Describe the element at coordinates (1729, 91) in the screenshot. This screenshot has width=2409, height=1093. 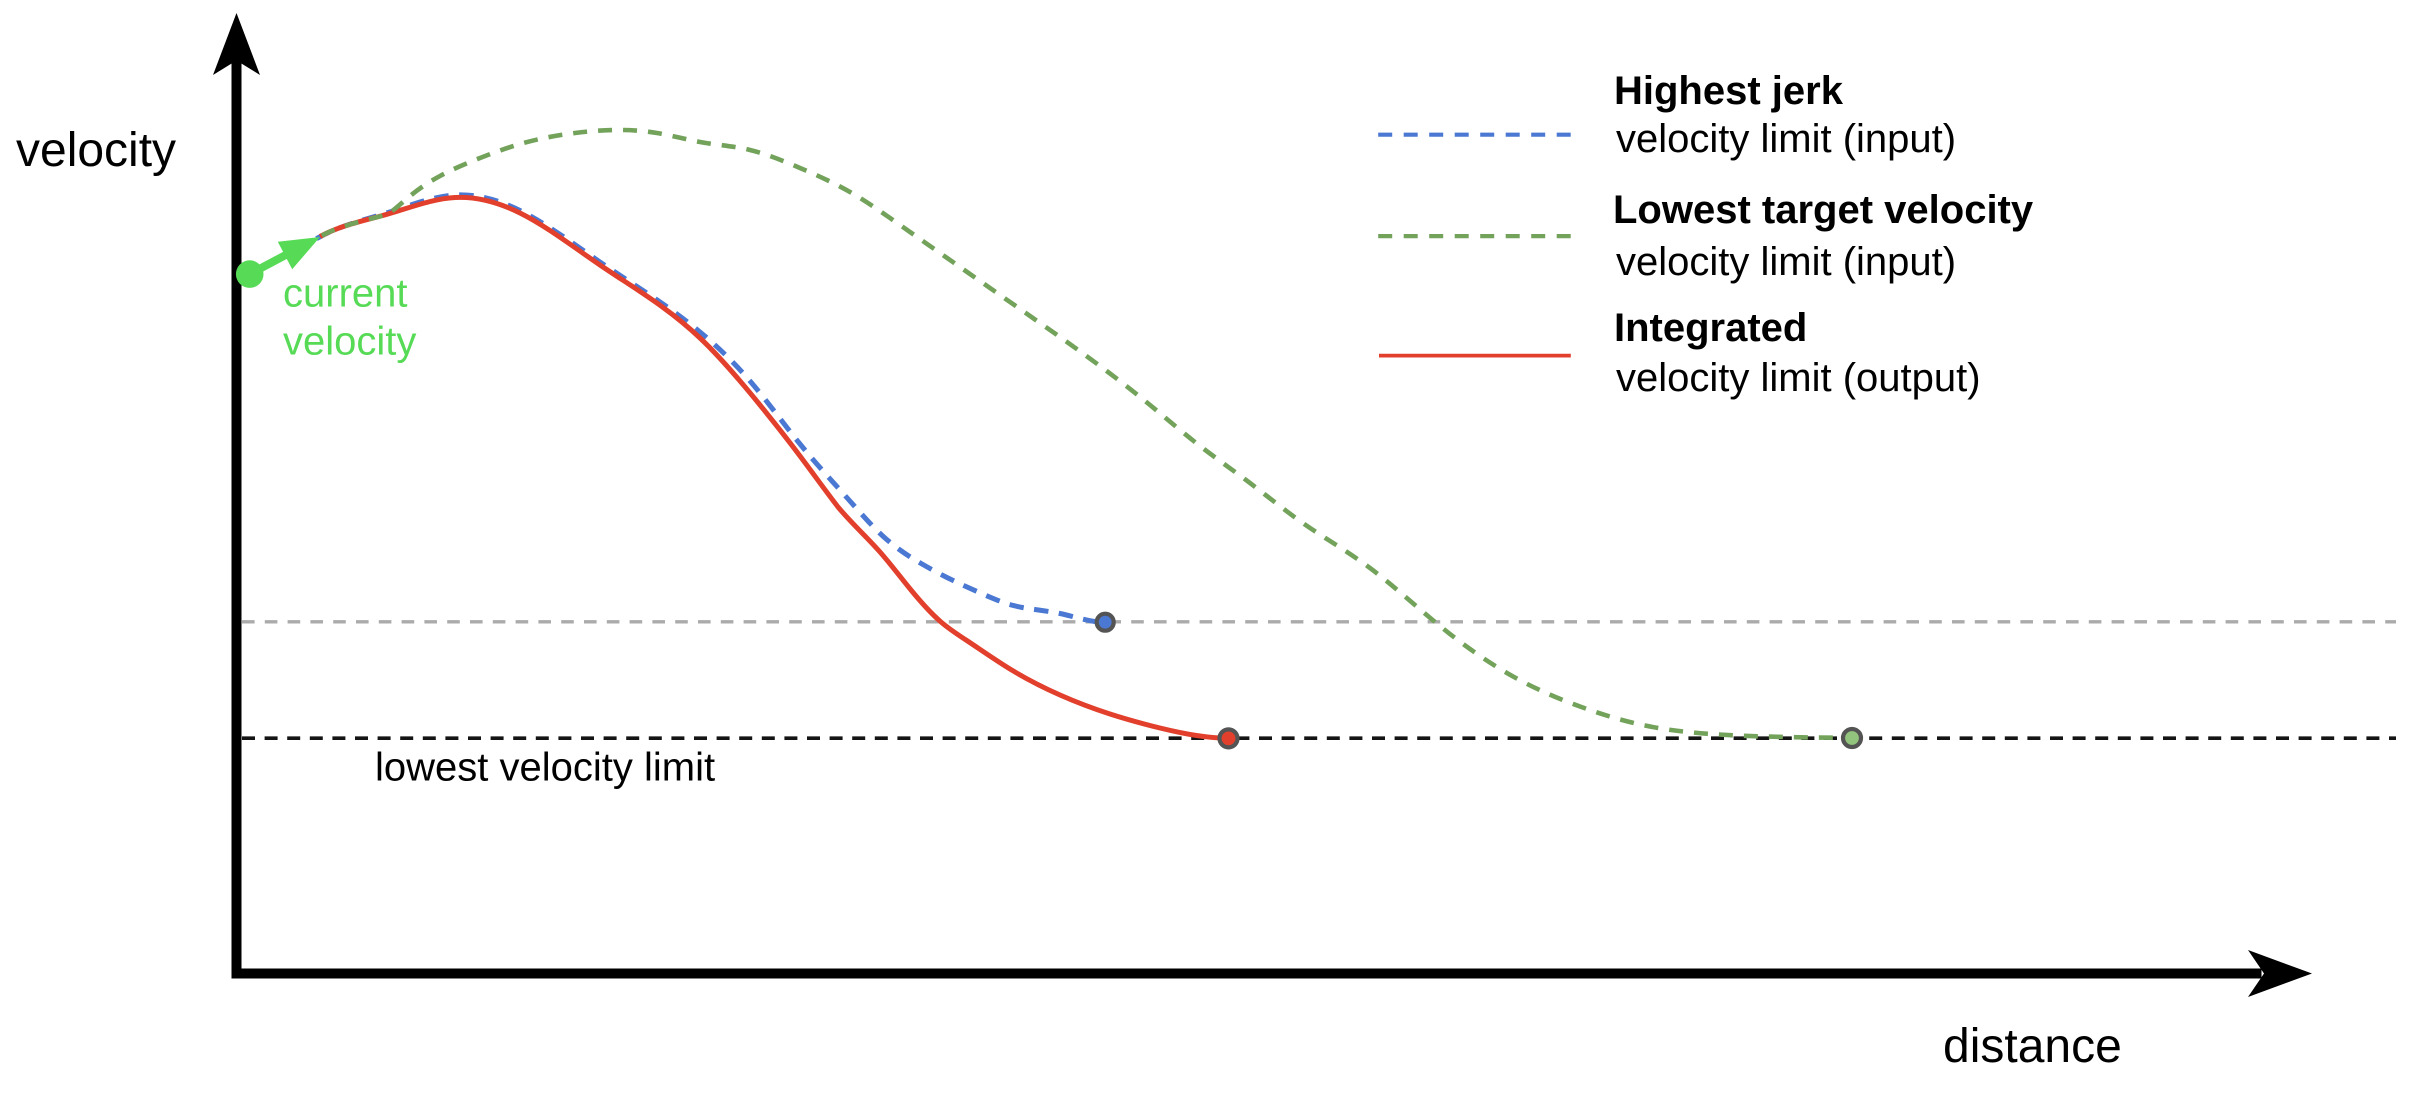
I see `svg-text: Highest jerk` at that location.